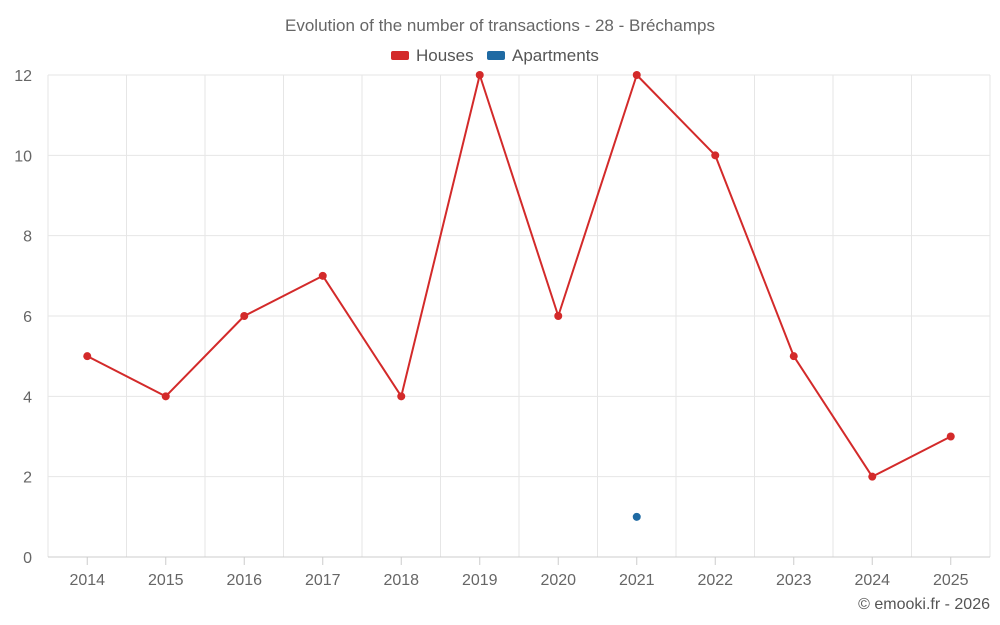 The width and height of the screenshot is (1000, 625). What do you see at coordinates (872, 580) in the screenshot?
I see `x-tick-label: 2024` at bounding box center [872, 580].